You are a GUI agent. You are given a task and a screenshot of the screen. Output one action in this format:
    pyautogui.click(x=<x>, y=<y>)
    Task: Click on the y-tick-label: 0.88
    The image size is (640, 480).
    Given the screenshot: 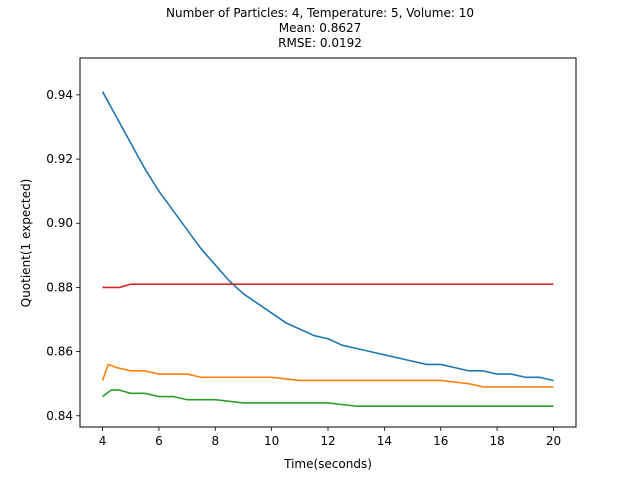 What is the action you would take?
    pyautogui.click(x=59, y=287)
    